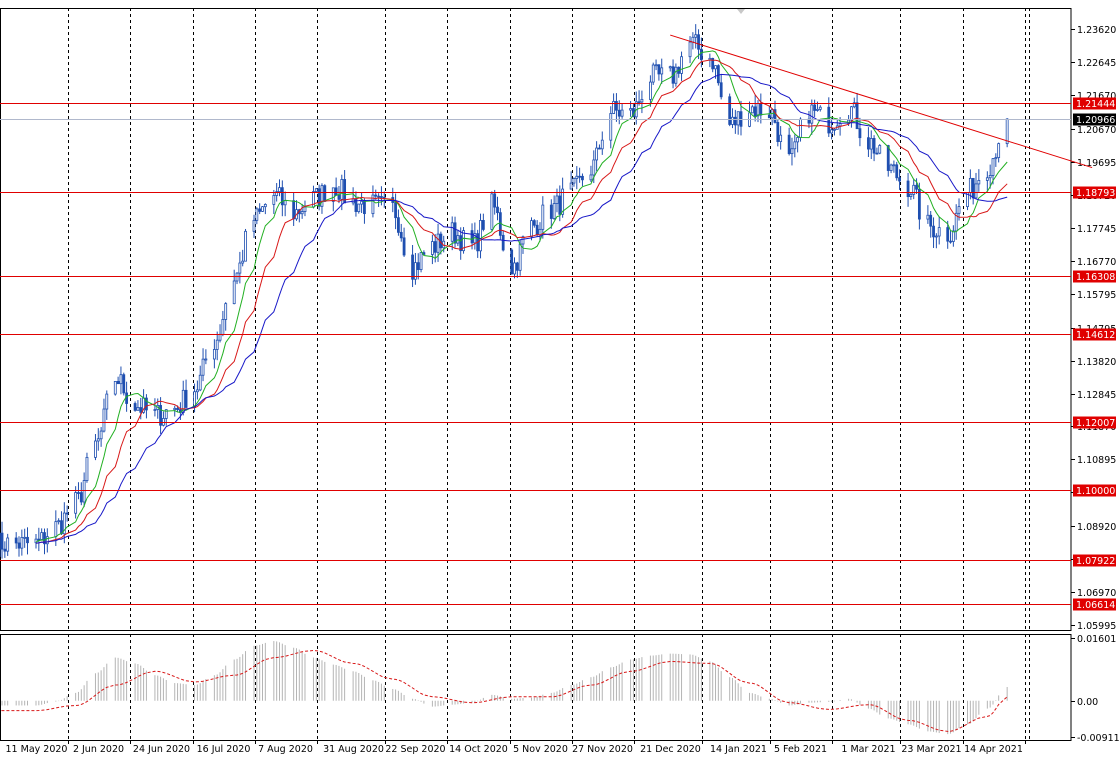 The width and height of the screenshot is (1120, 758). What do you see at coordinates (224, 749) in the screenshot?
I see `time-tick-label: 16 Jul 2020` at bounding box center [224, 749].